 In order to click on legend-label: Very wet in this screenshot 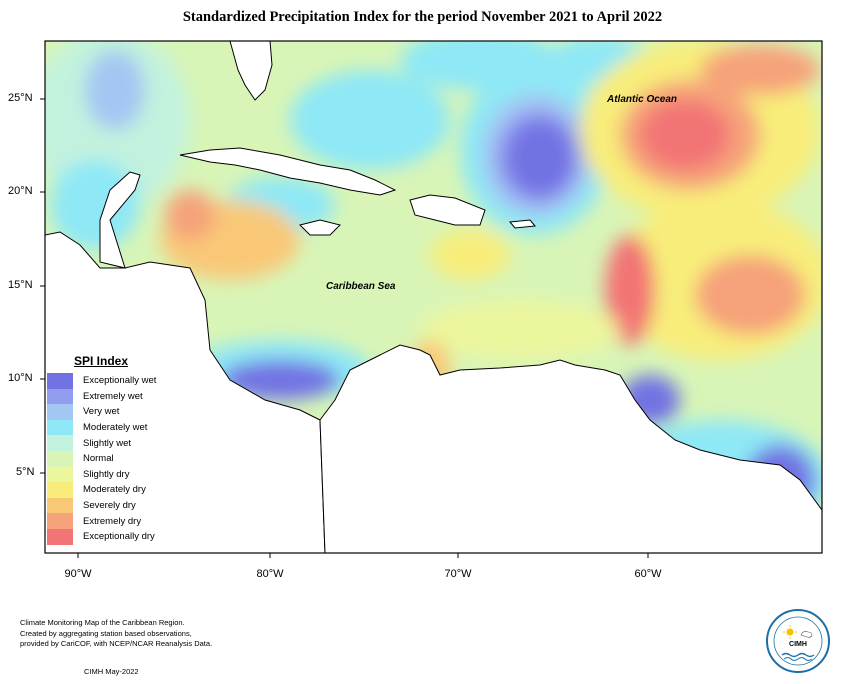, I will do `click(101, 412)`.